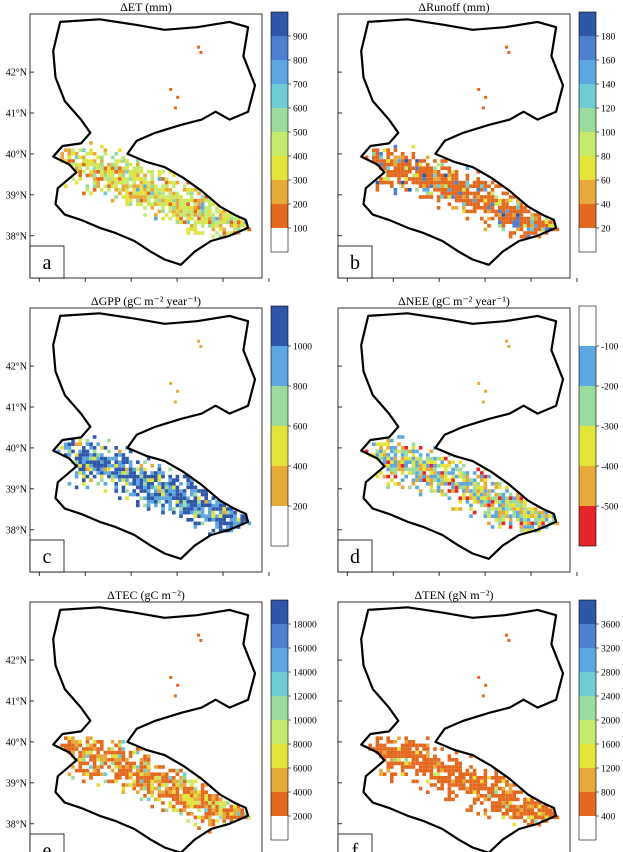  I want to click on lat-tick-label: 40°N, so click(16, 154).